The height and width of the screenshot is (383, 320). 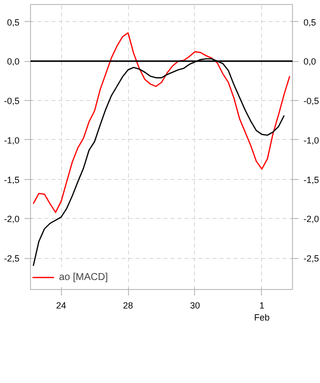 I want to click on y2-tick-label: -0,5, so click(x=312, y=101).